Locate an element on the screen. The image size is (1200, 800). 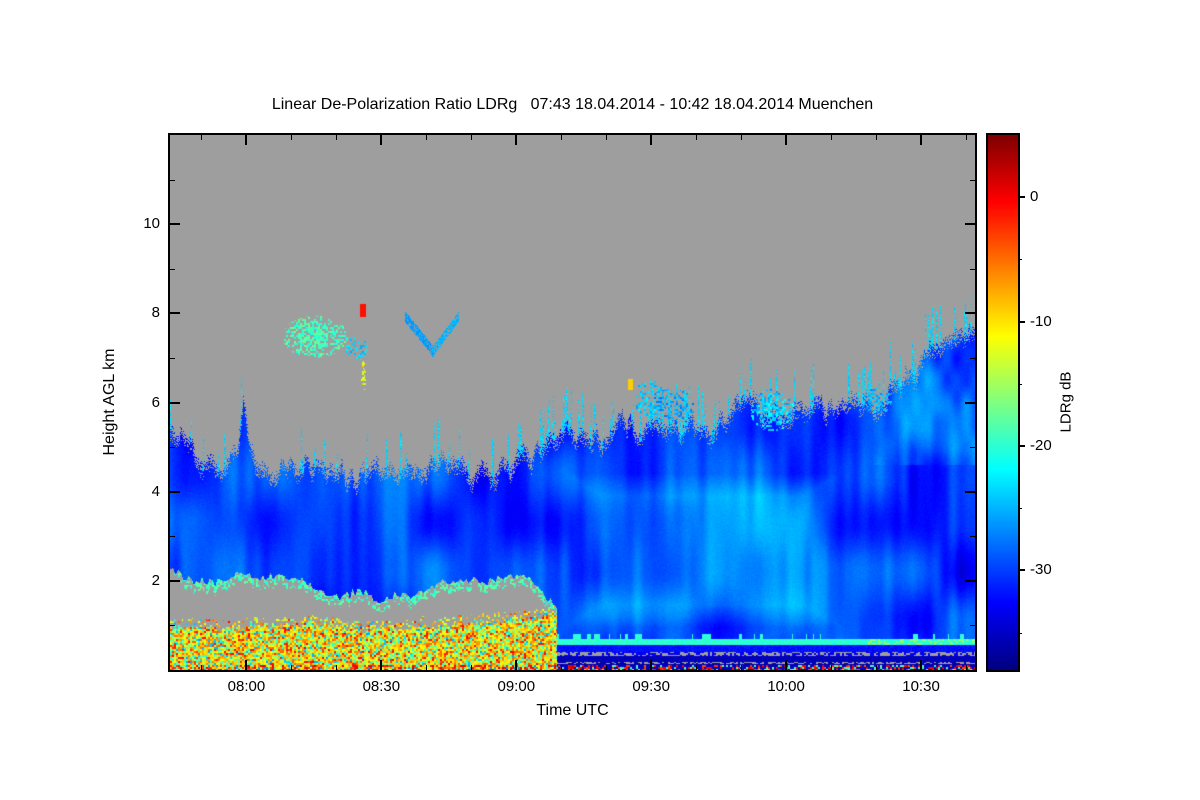
colorbar-tick-label: 0 is located at coordinates (1034, 197).